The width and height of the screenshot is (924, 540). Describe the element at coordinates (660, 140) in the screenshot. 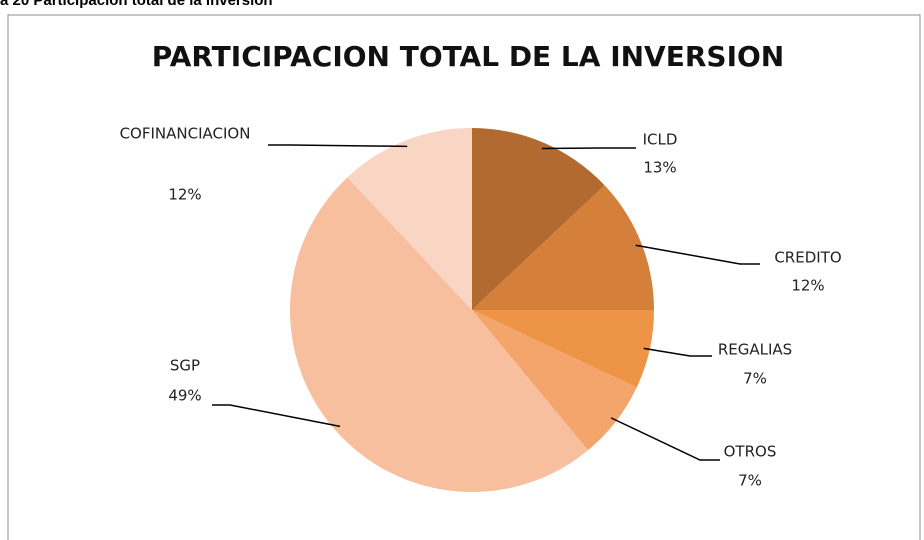

I see `category-label: ICLD` at that location.